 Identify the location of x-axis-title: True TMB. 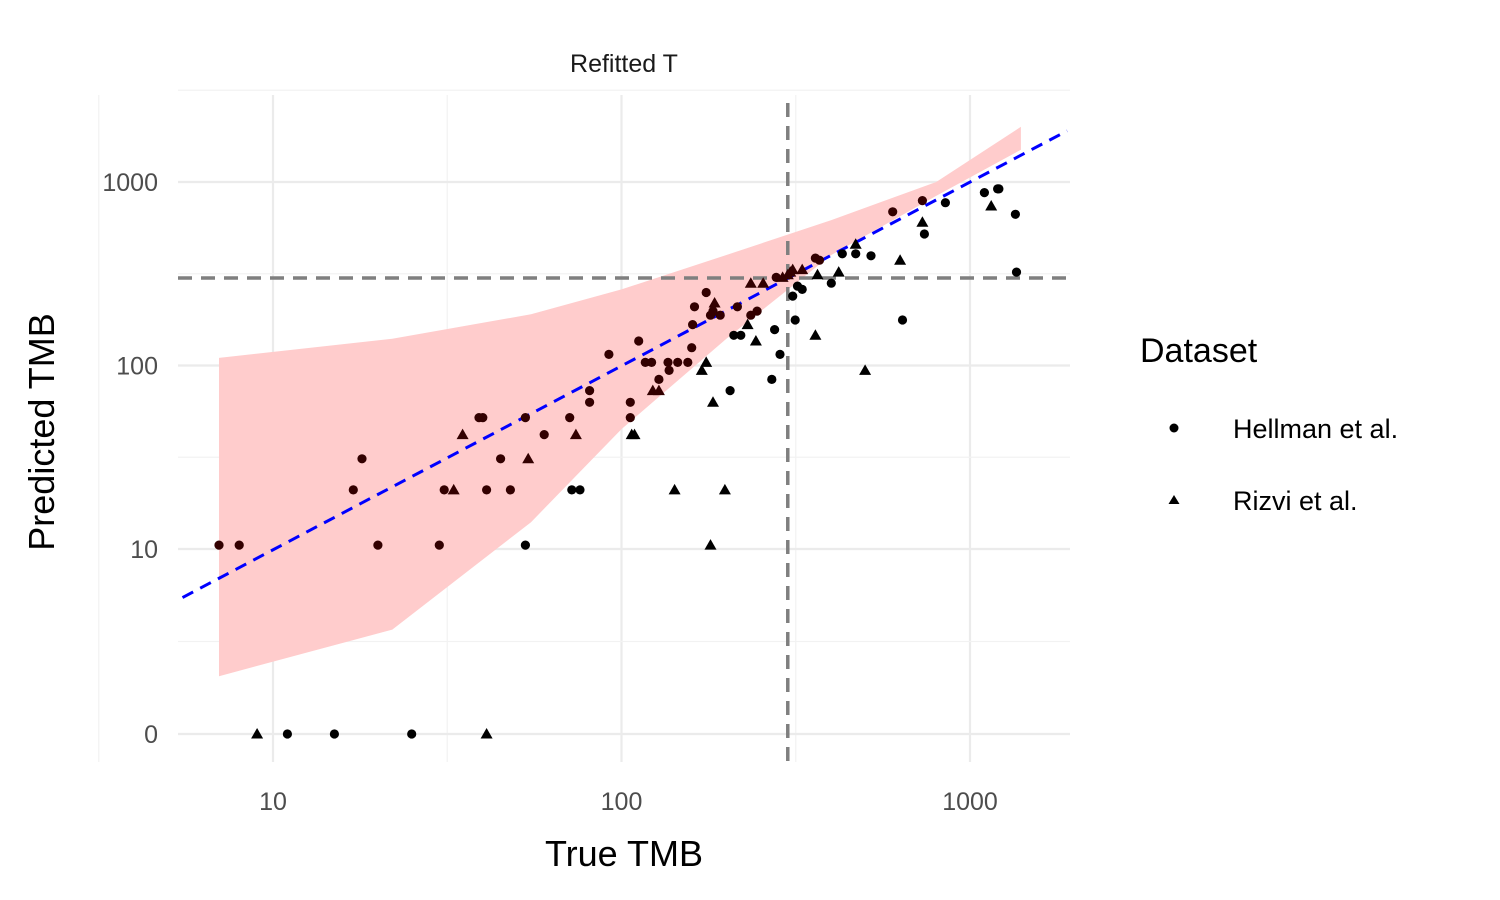
(624, 853).